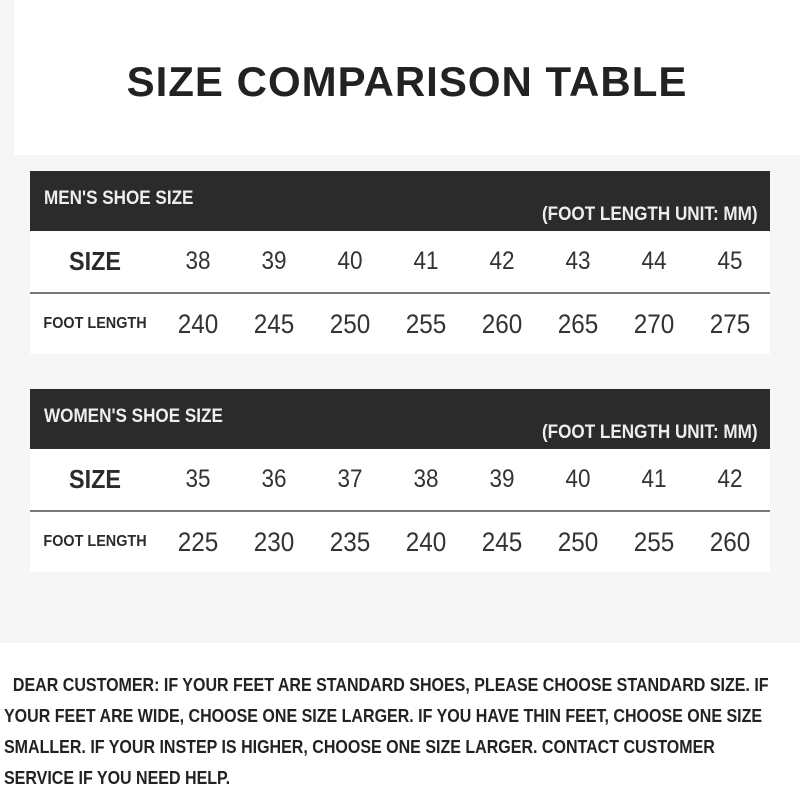  Describe the element at coordinates (400, 201) in the screenshot. I see `men-table-header: MEN'S SHOE SIZE (FOOT LENGTH UNIT: MM)` at that location.